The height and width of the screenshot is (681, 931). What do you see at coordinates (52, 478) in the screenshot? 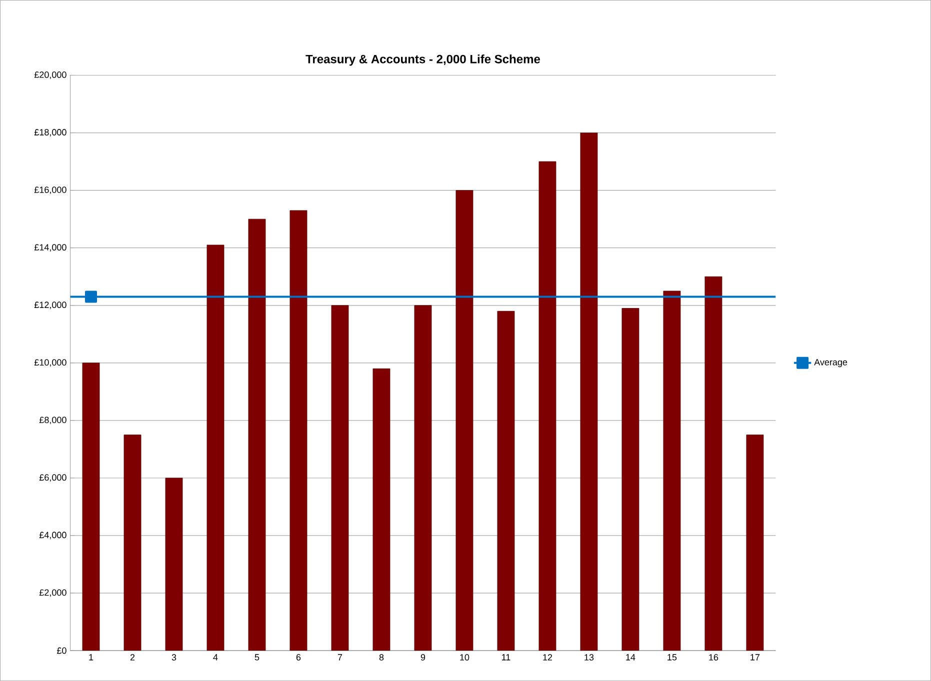
I see `y-tick-label: £6,000` at bounding box center [52, 478].